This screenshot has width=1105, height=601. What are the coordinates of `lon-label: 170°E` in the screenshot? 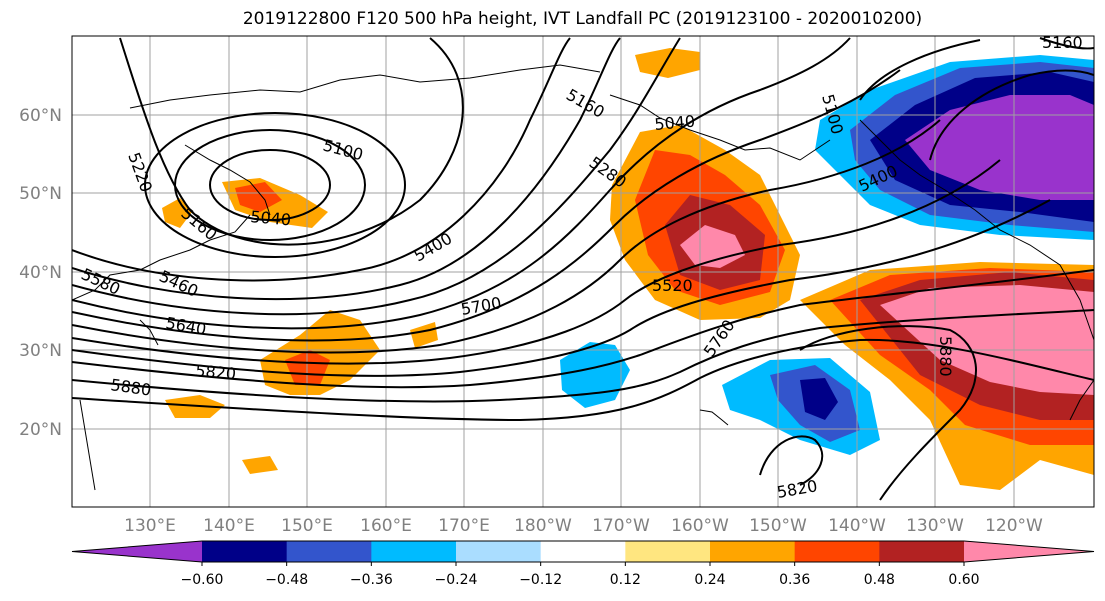 It's located at (464, 526).